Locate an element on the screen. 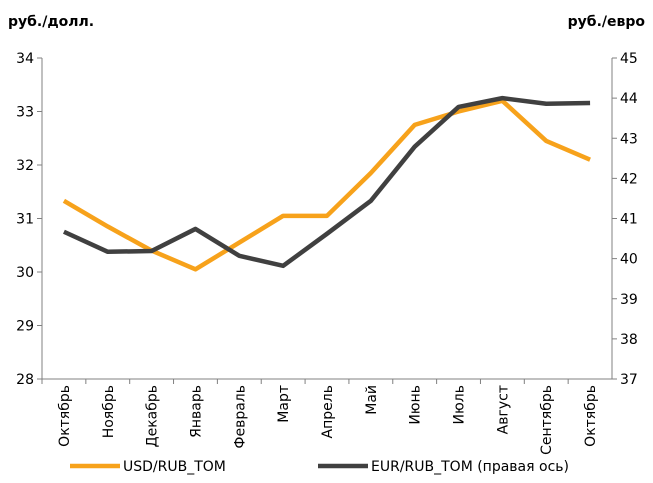 The image size is (653, 483). y2-axis-label: руб./евро is located at coordinates (607, 22).